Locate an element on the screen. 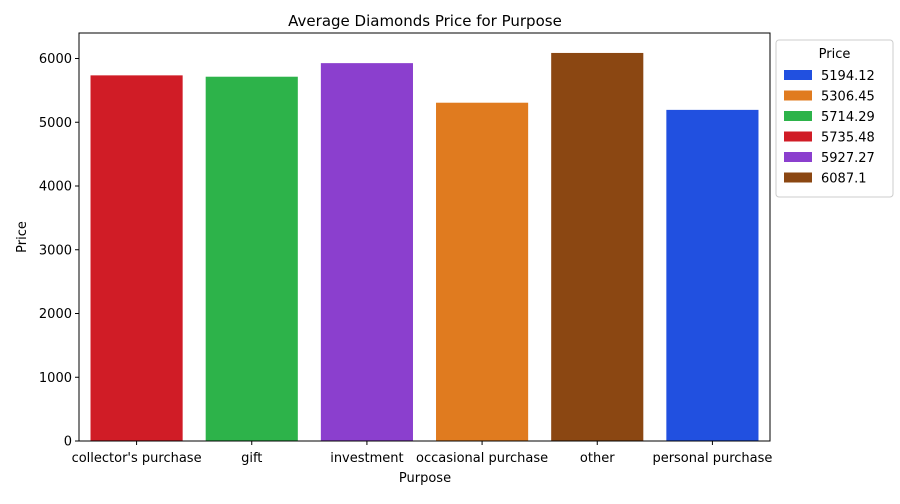 The height and width of the screenshot is (504, 900). y-tick-label: 5000 is located at coordinates (55, 123).